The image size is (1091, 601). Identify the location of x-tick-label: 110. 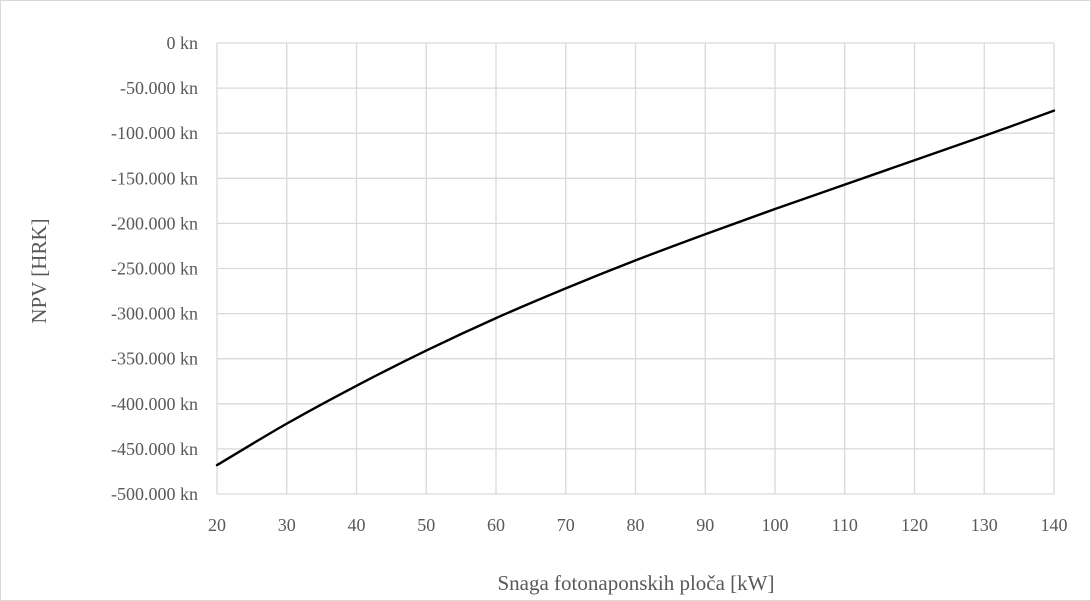
(845, 525).